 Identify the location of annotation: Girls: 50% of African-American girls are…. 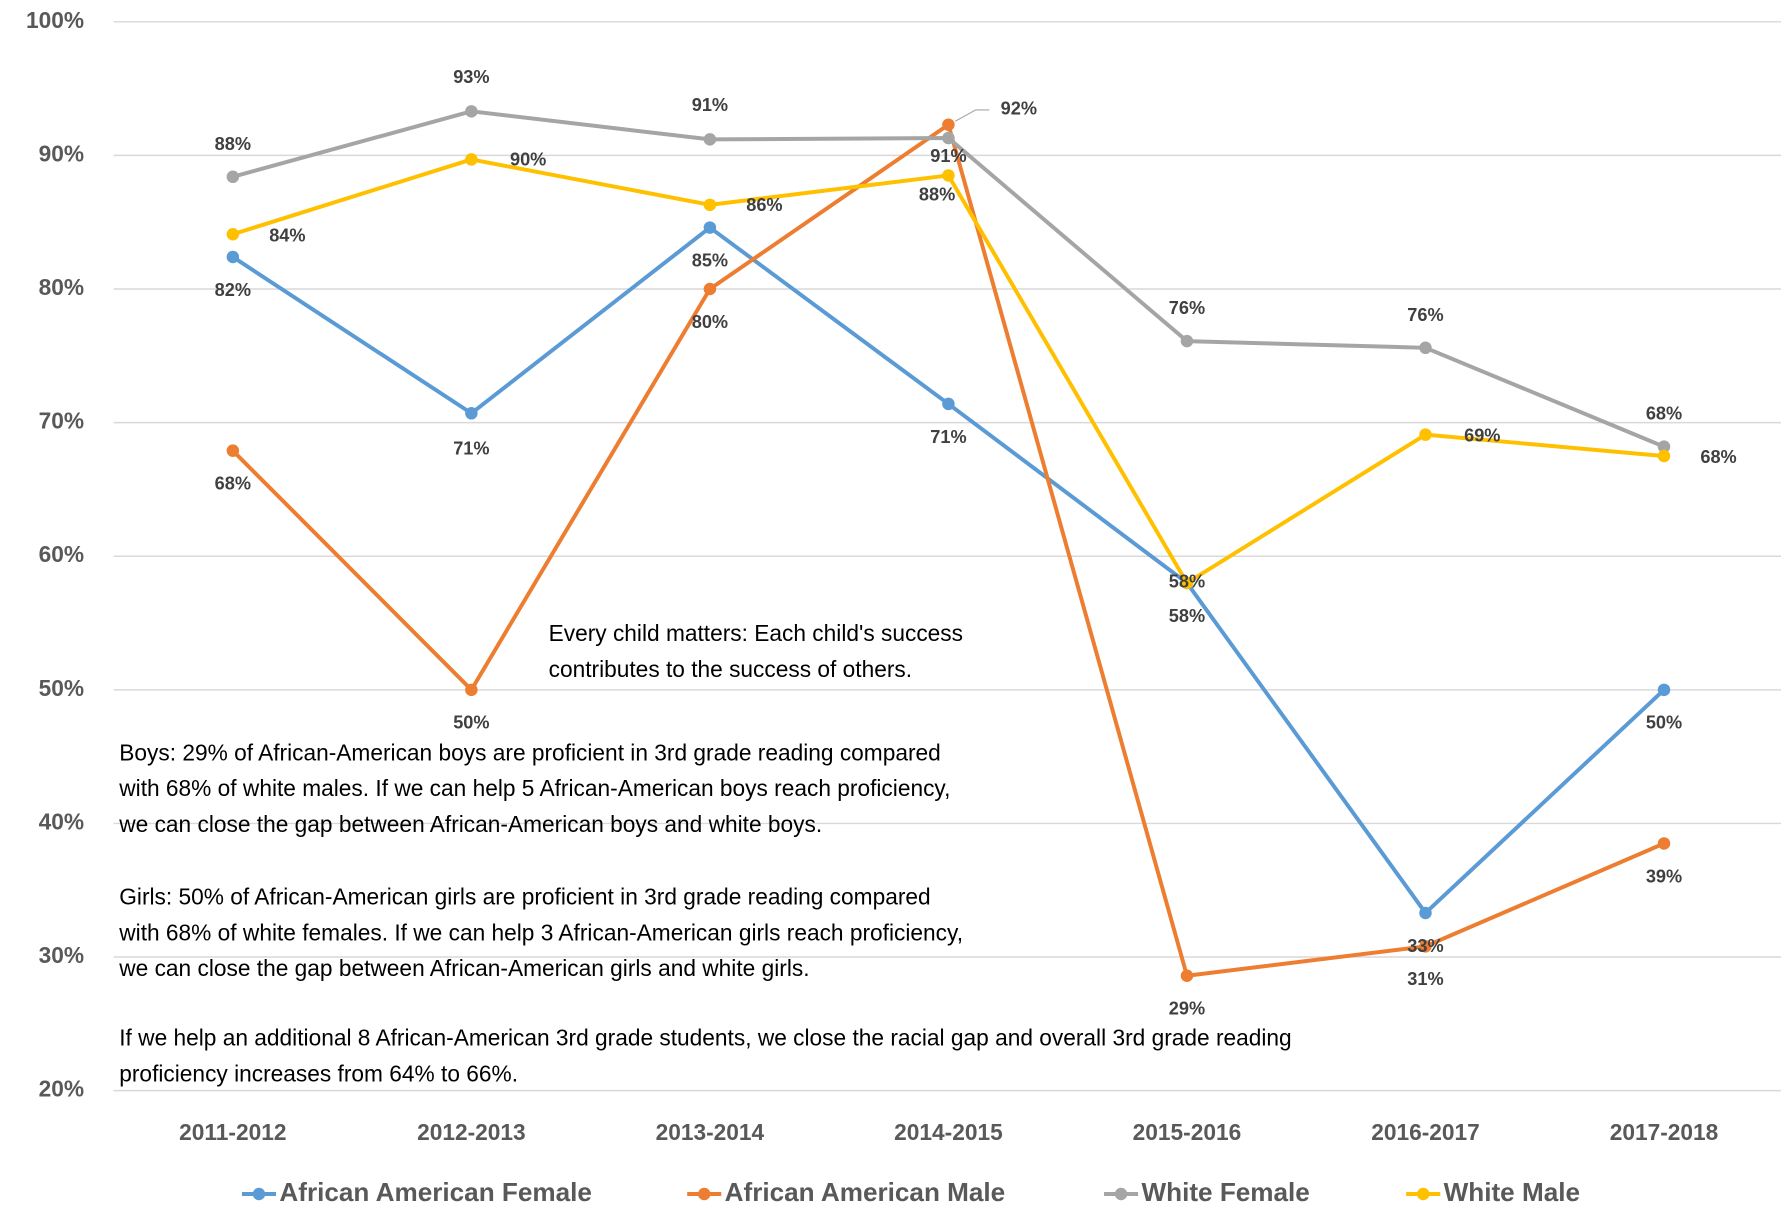
(524, 897).